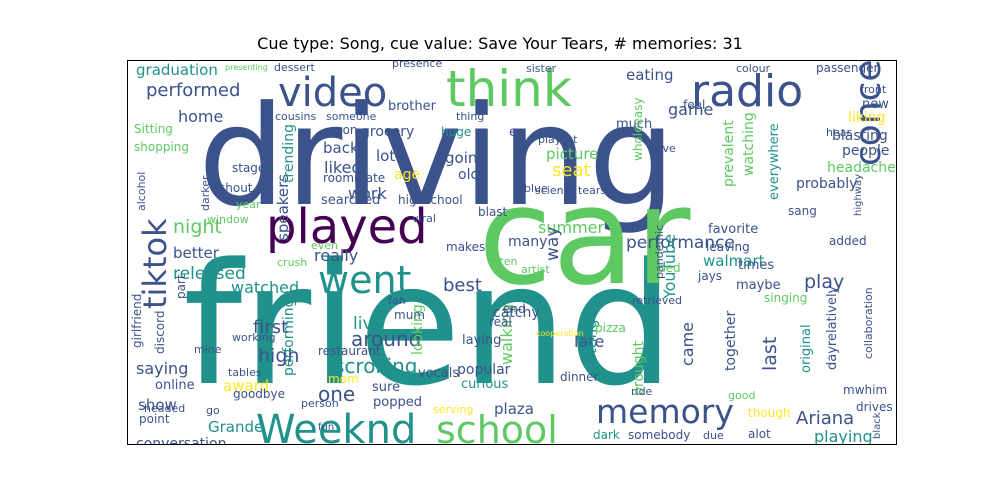 The width and height of the screenshot is (1000, 500). I want to click on word-late: late, so click(589, 341).